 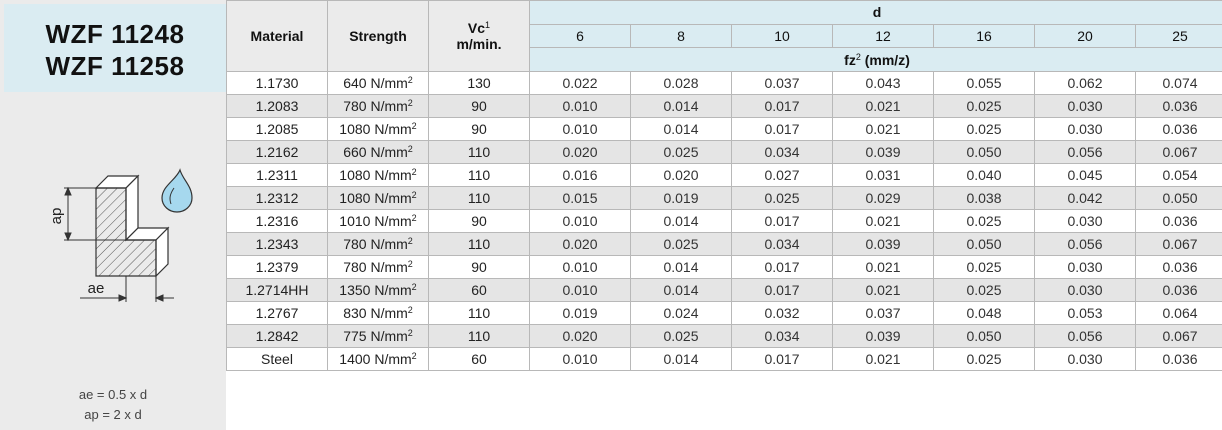 What do you see at coordinates (1178, 313) in the screenshot?
I see `fz-cell: 0.064` at bounding box center [1178, 313].